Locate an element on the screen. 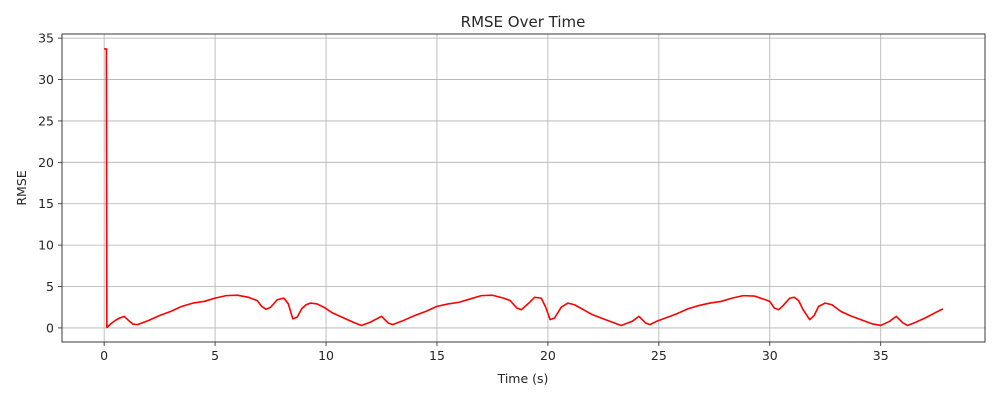  x-axis-label: Time (s) is located at coordinates (523, 378).